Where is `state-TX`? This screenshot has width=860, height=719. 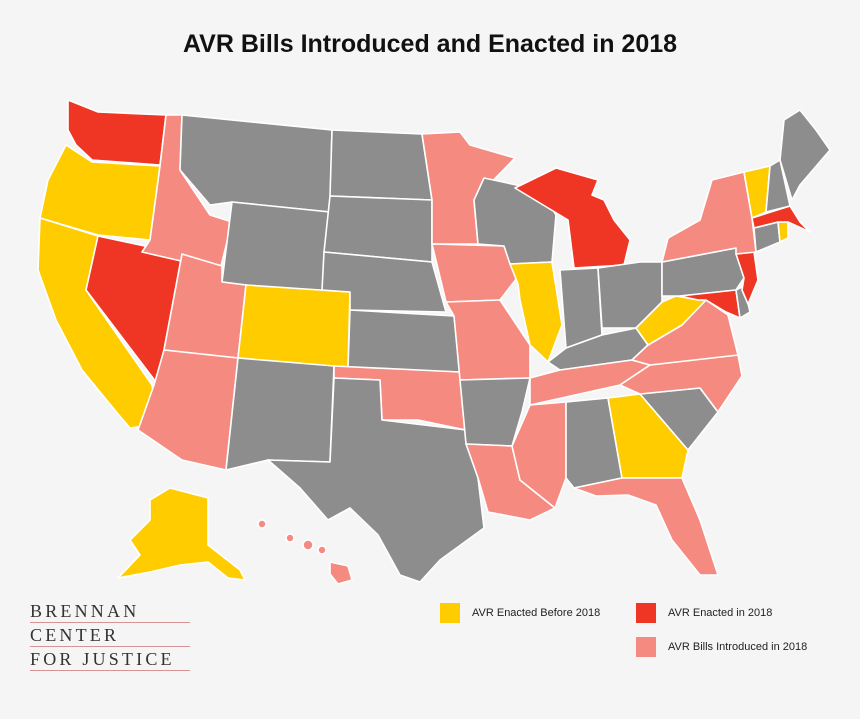 state-TX is located at coordinates (376, 480).